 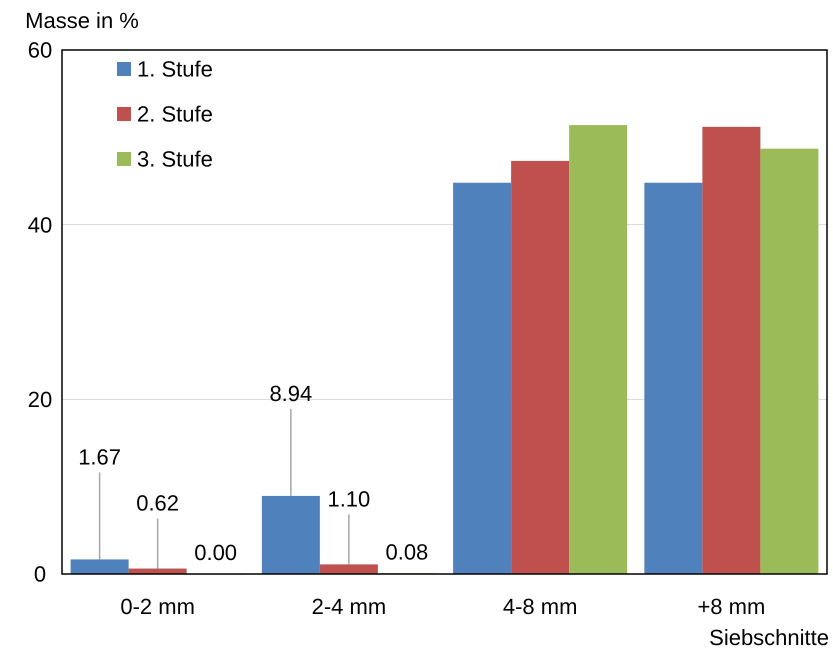 I want to click on y-tick-label: 0, so click(x=40, y=574).